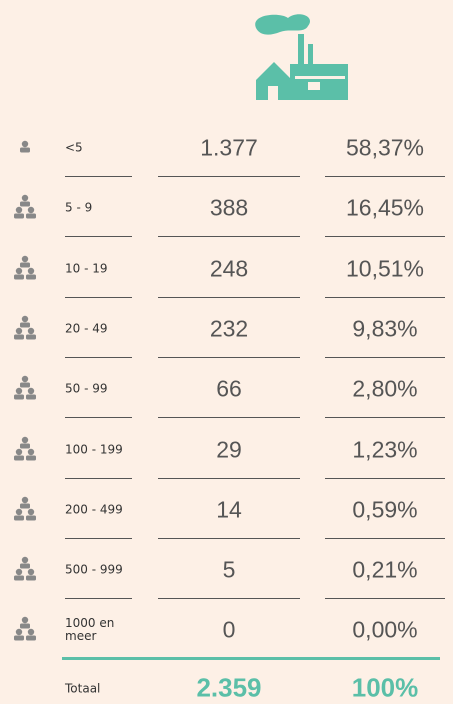 Image resolution: width=453 pixels, height=704 pixels. I want to click on total-label: Totaal, so click(83, 688).